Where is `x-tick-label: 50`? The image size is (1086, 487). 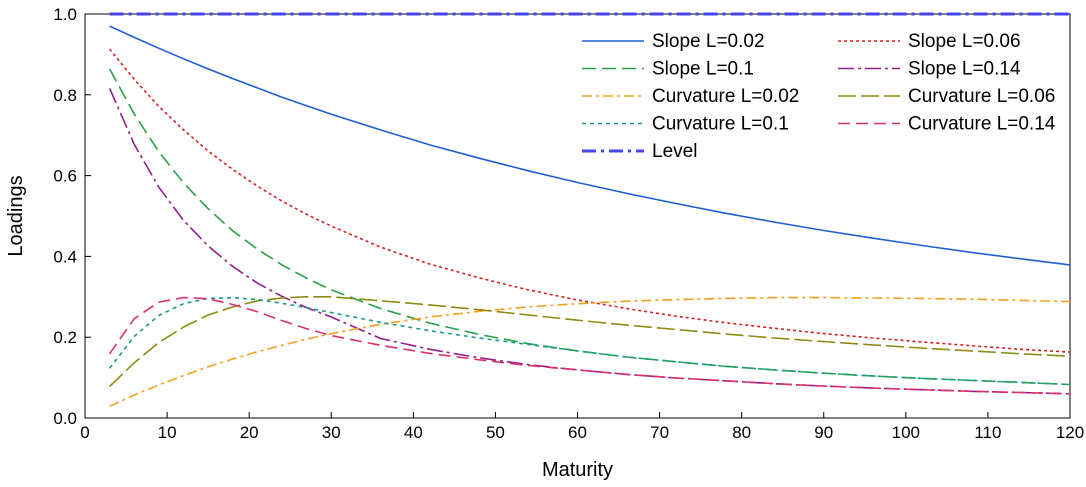
x-tick-label: 50 is located at coordinates (495, 432).